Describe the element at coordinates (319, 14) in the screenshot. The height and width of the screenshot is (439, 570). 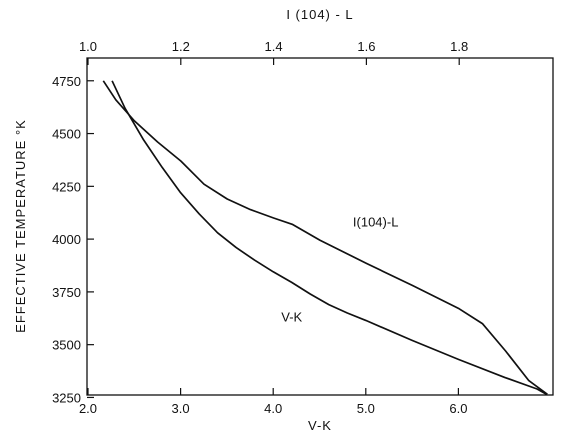
I see `top-axis-title: I (104) - L` at that location.